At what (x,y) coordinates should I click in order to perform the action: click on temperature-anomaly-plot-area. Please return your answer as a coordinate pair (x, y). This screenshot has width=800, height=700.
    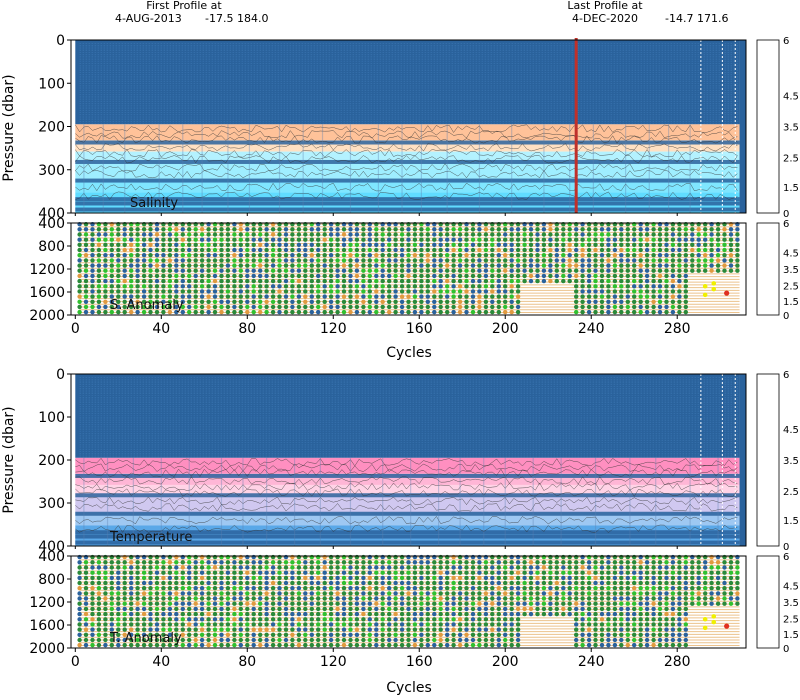
    Looking at the image, I should click on (408, 601).